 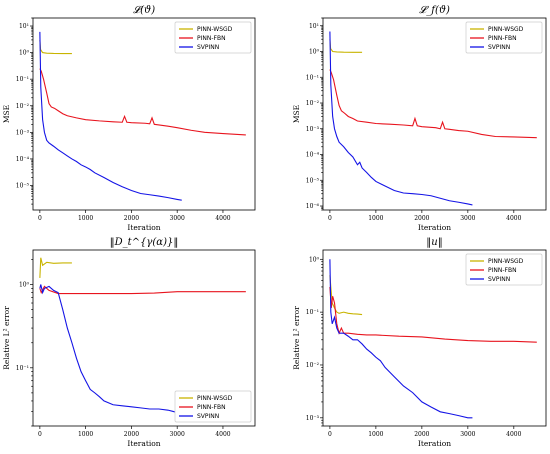 I want to click on chart-title: ‖u‖, so click(x=434, y=242).